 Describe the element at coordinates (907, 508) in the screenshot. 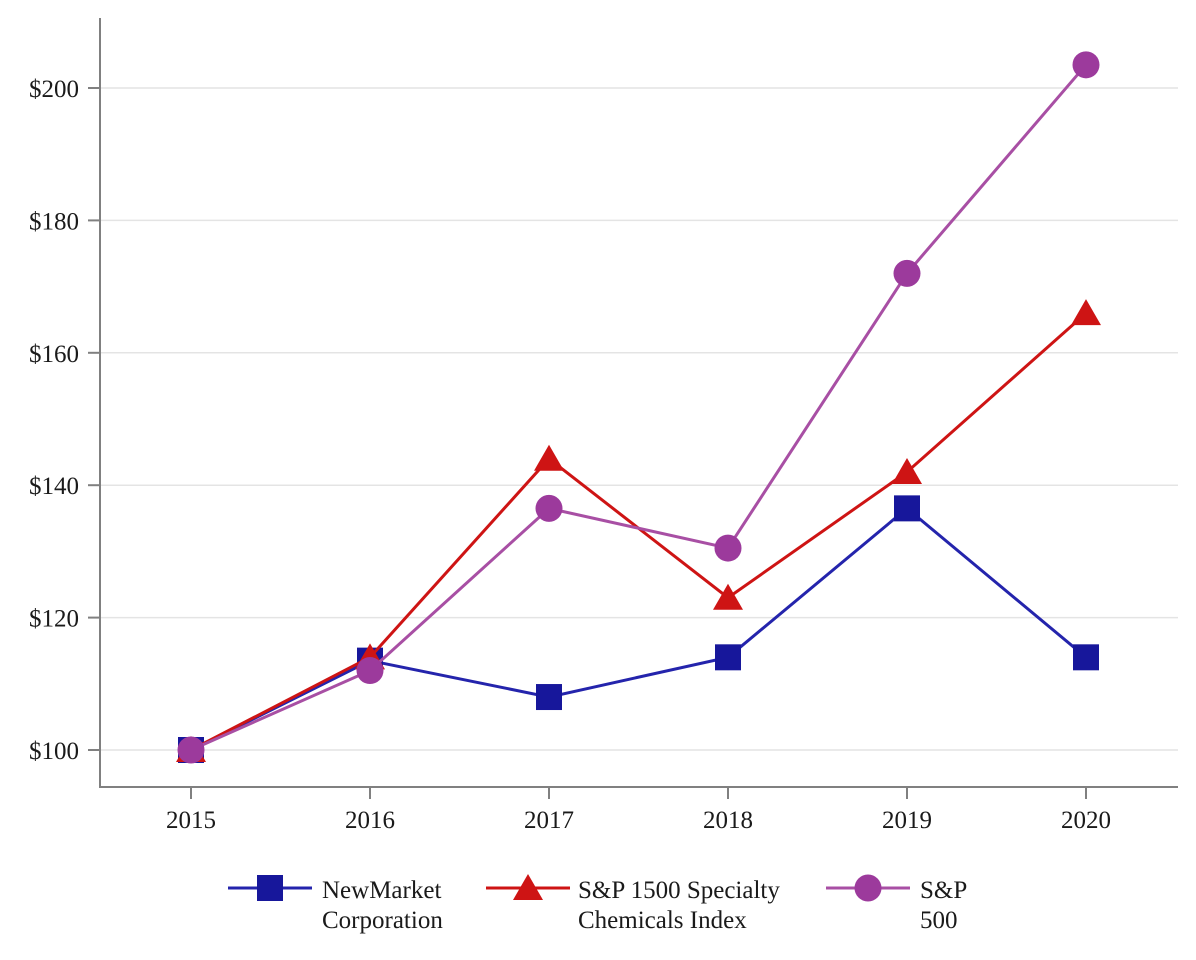

I see `square-marker-2019` at that location.